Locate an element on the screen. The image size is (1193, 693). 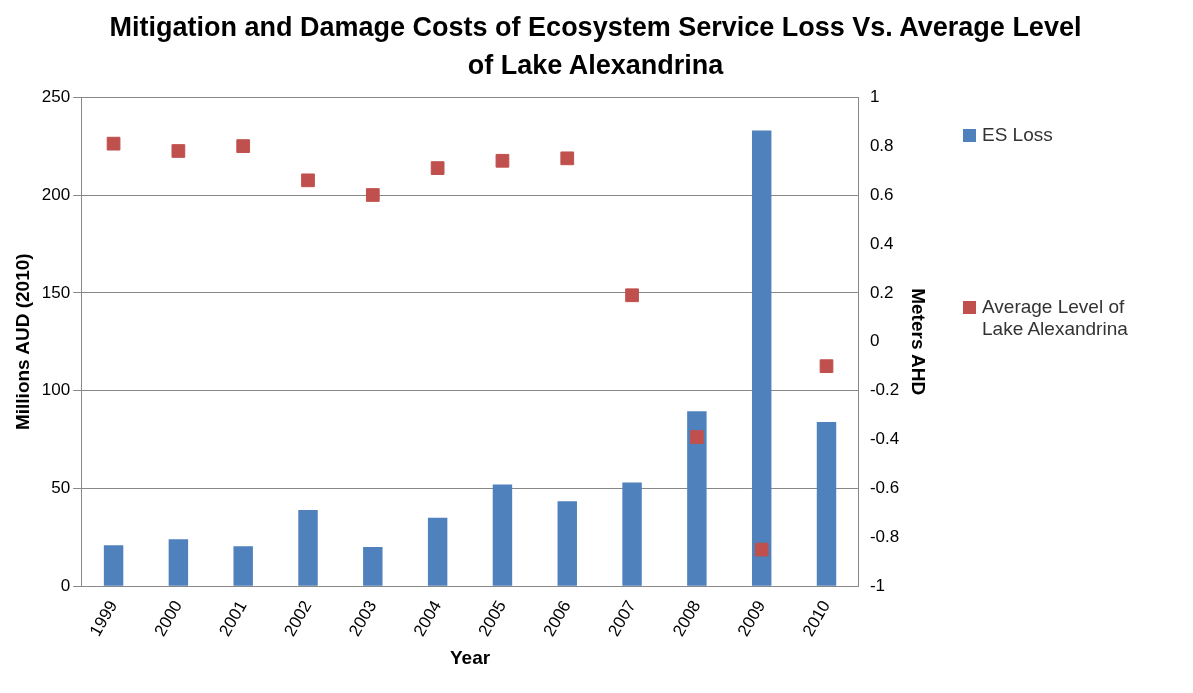
y2-tick-label: -0.6 is located at coordinates (884, 488).